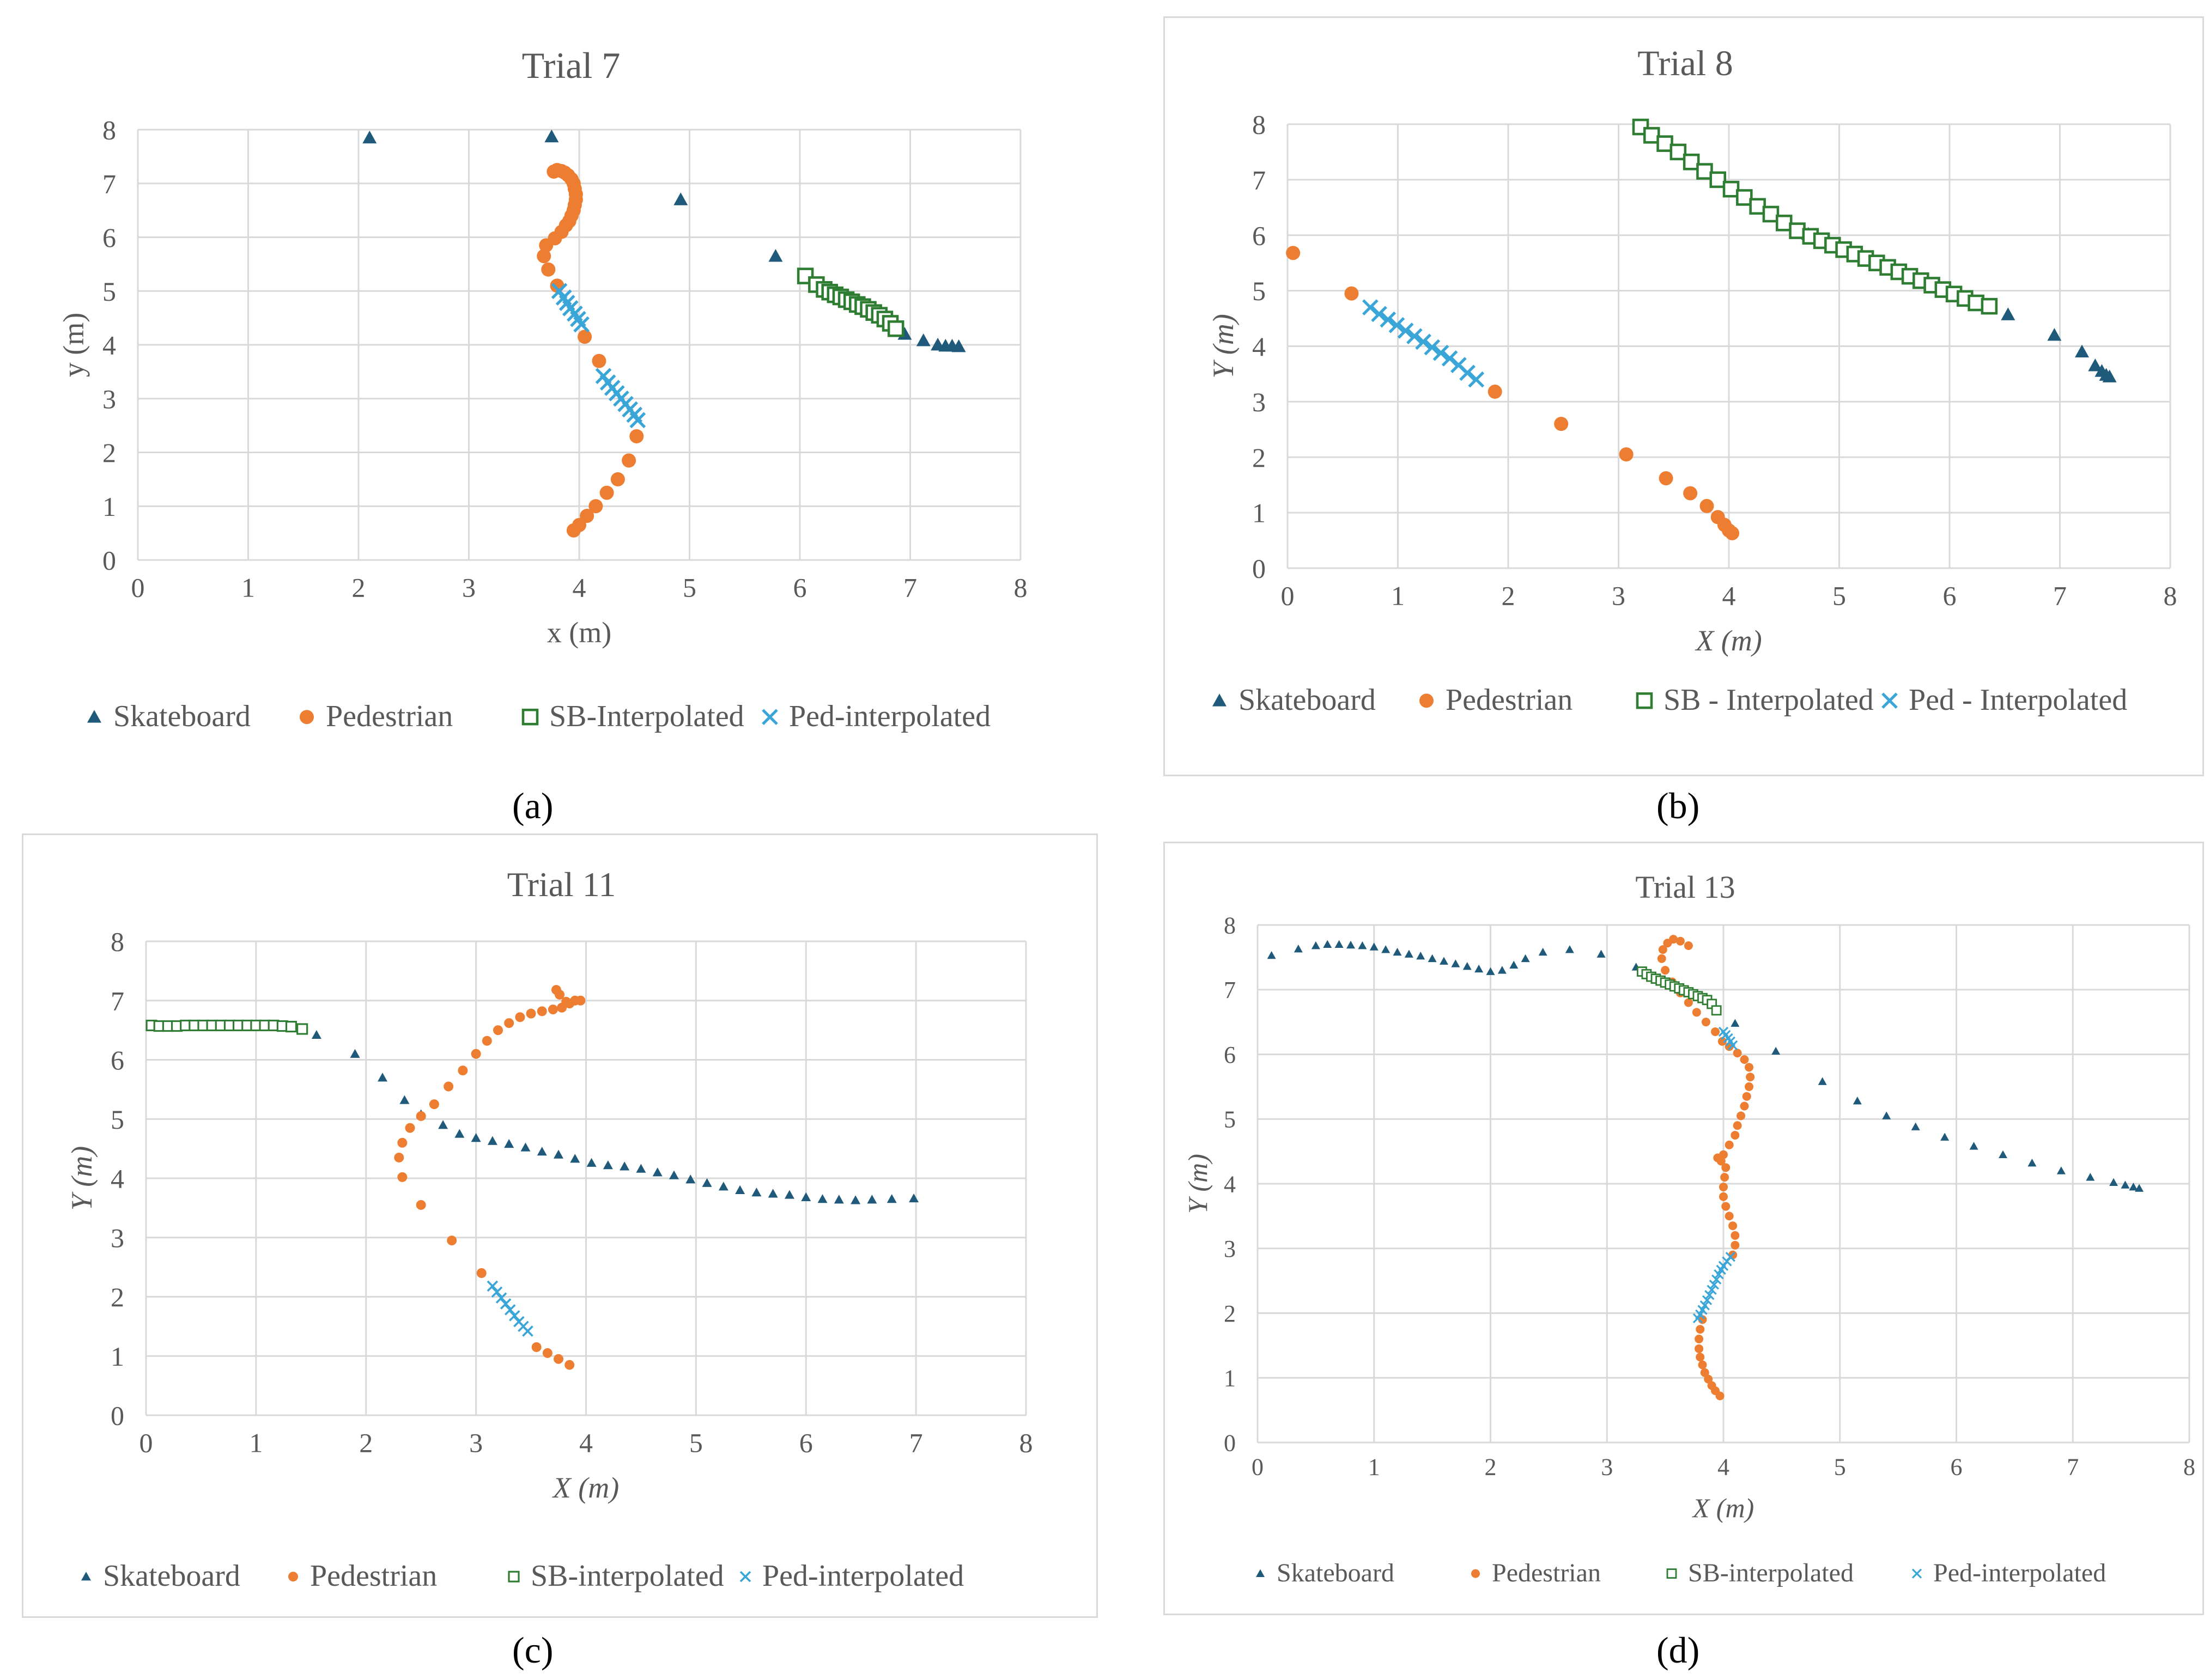  I want to click on x-axis-label: X (m), so click(1723, 1508).